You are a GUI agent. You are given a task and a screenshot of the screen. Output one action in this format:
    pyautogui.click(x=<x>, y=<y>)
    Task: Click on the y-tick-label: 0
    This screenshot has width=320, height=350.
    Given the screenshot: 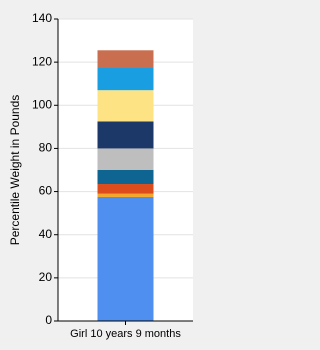 What is the action you would take?
    pyautogui.click(x=48, y=320)
    